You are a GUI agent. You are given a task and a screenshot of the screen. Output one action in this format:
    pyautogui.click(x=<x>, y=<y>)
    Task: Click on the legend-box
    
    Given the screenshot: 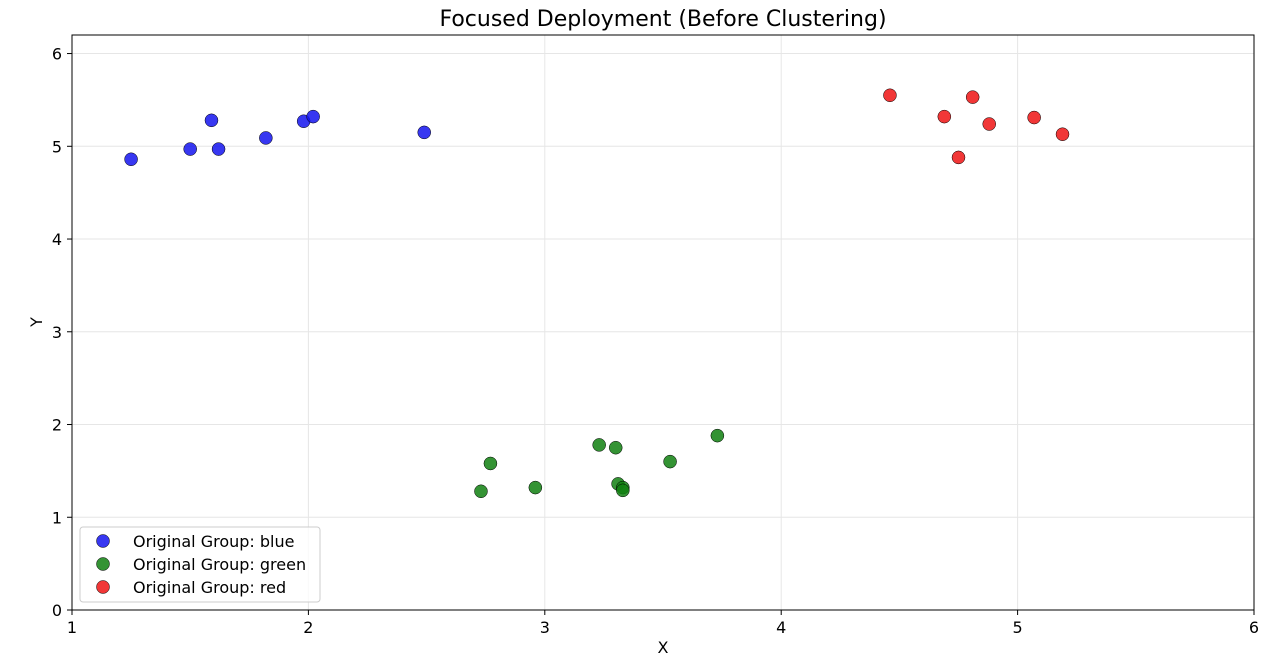 What is the action you would take?
    pyautogui.click(x=200, y=564)
    